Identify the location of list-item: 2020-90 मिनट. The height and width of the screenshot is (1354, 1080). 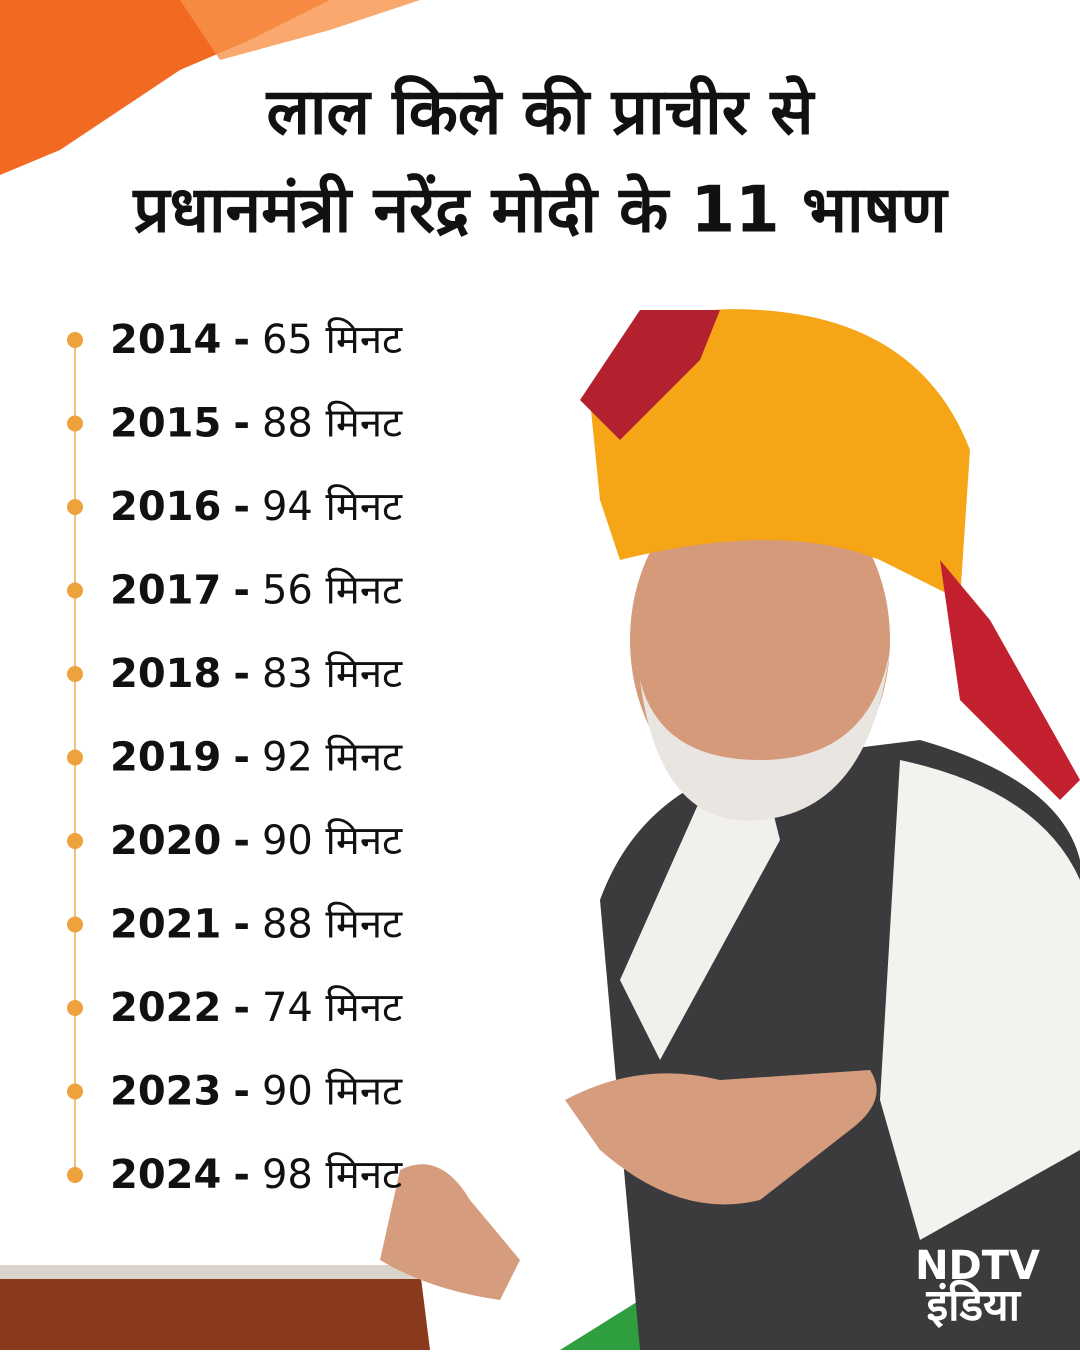
(256, 841).